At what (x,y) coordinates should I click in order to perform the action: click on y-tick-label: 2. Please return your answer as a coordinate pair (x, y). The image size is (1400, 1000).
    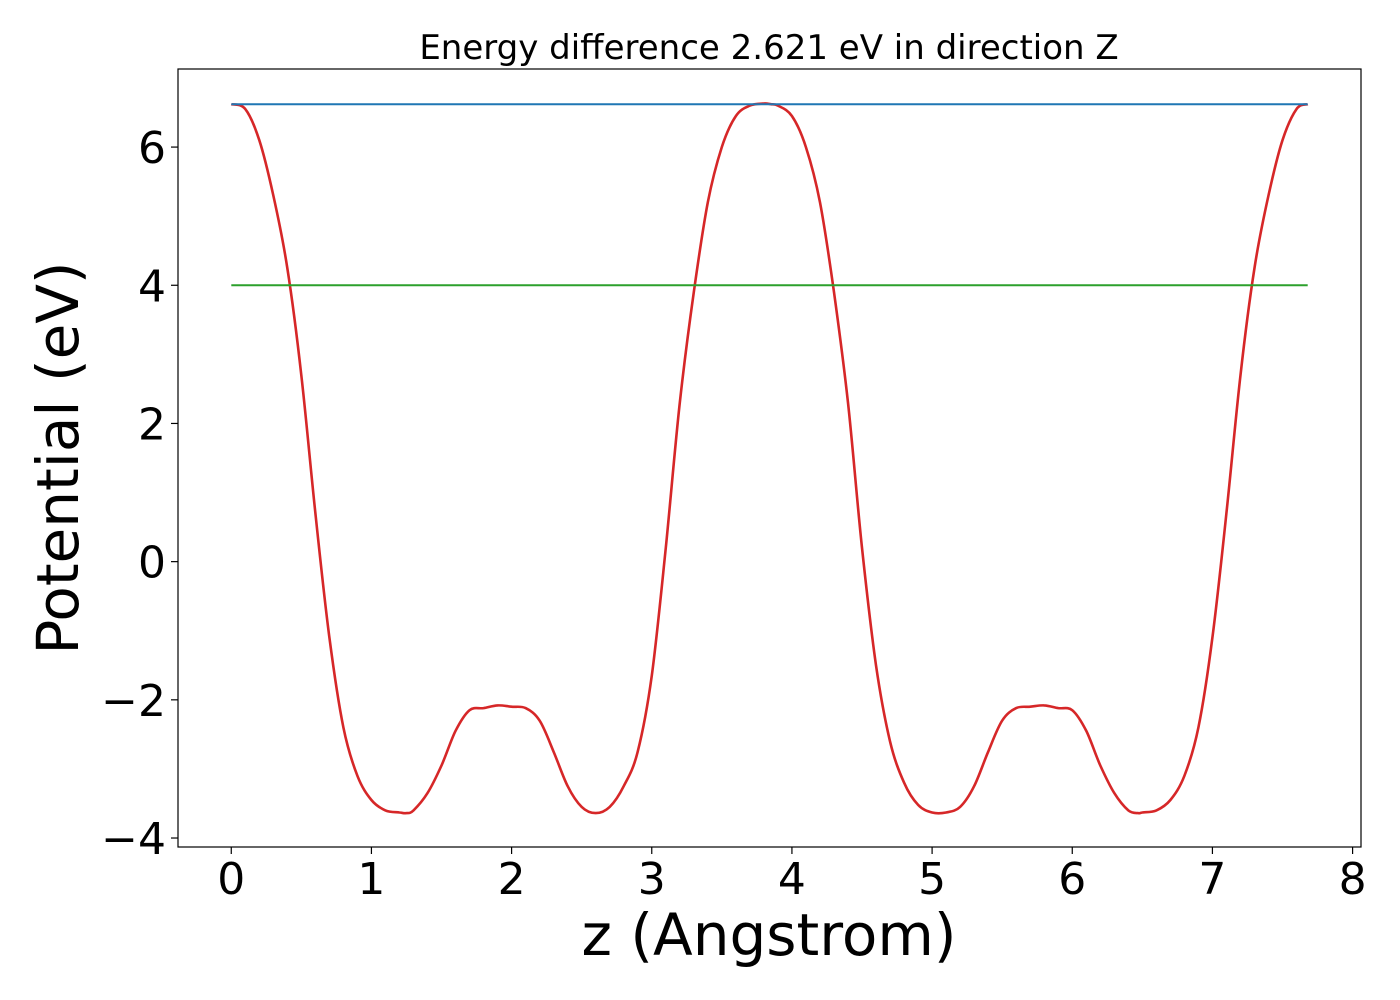
    Looking at the image, I should click on (152, 424).